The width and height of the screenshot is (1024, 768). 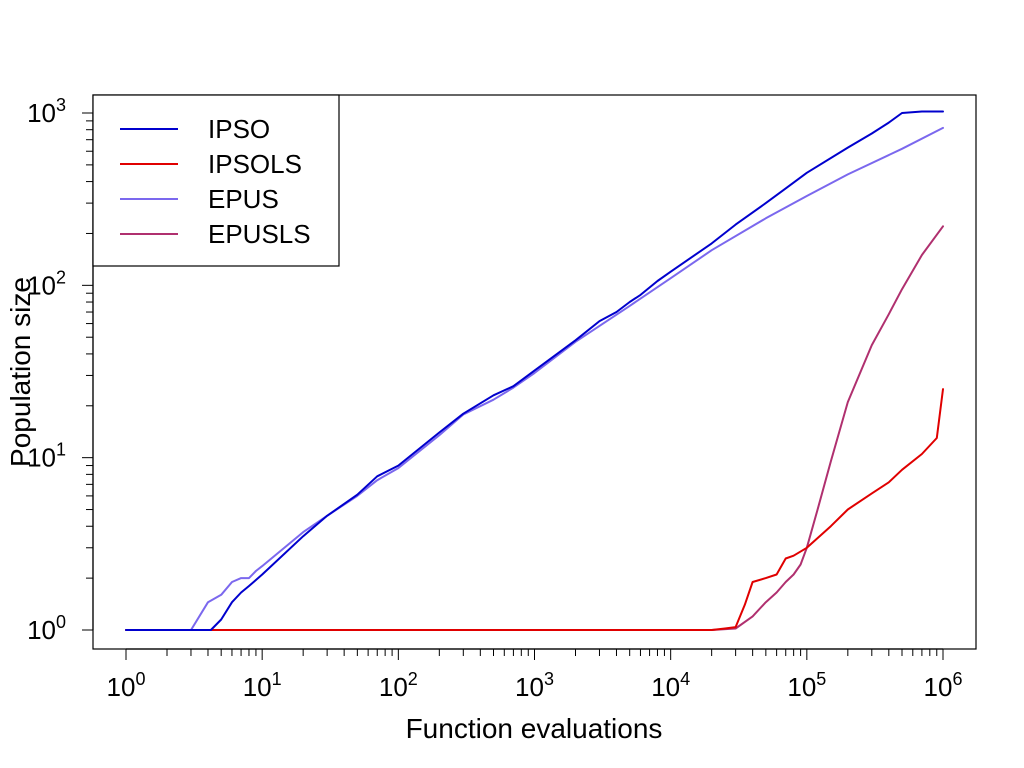 What do you see at coordinates (259, 234) in the screenshot?
I see `legend-label-epusls: EPUSLS` at bounding box center [259, 234].